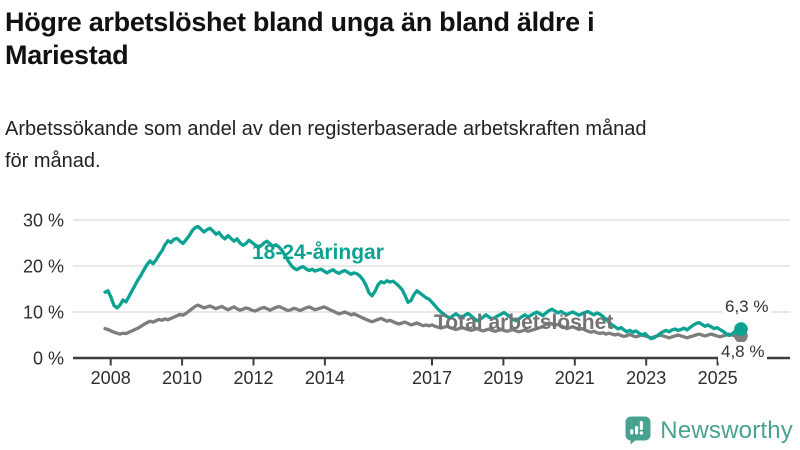  What do you see at coordinates (646, 378) in the screenshot?
I see `x-tick-label: 2023` at bounding box center [646, 378].